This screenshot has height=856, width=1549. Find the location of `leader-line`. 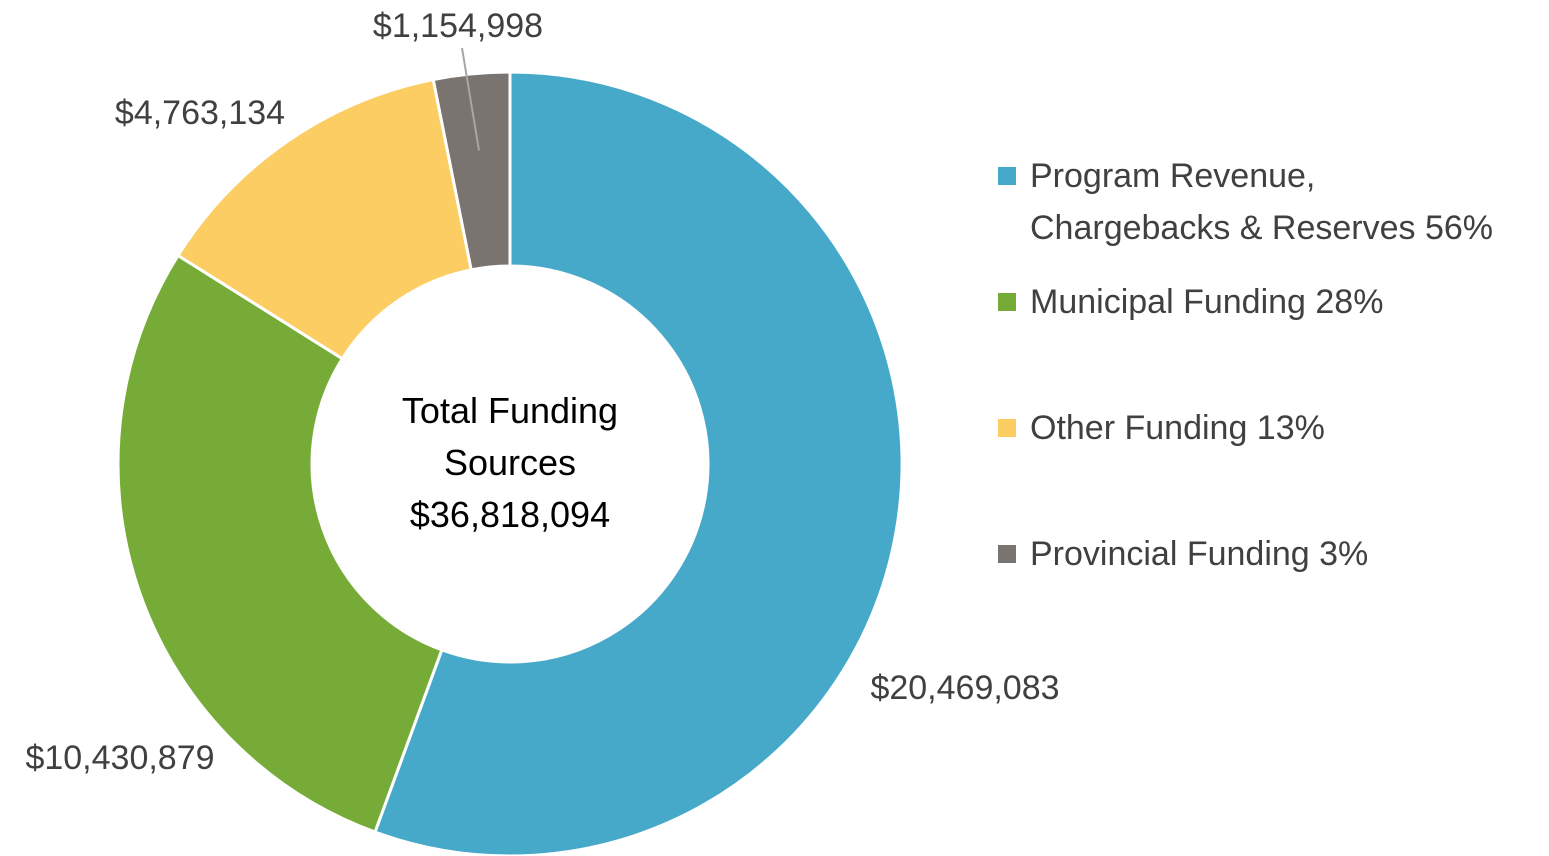

leader-line is located at coordinates (470, 99).